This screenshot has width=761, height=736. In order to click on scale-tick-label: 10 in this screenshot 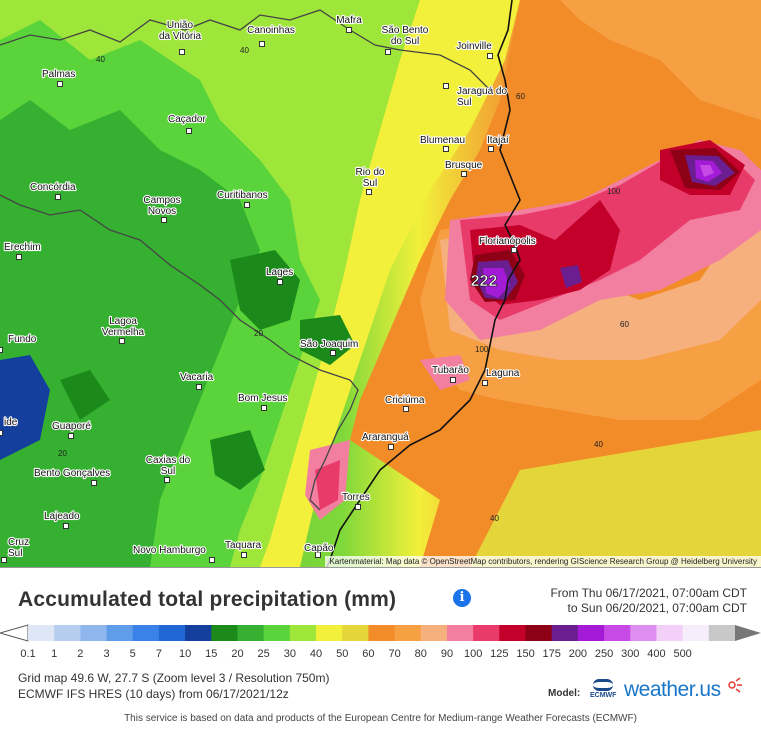, I will do `click(185, 654)`.